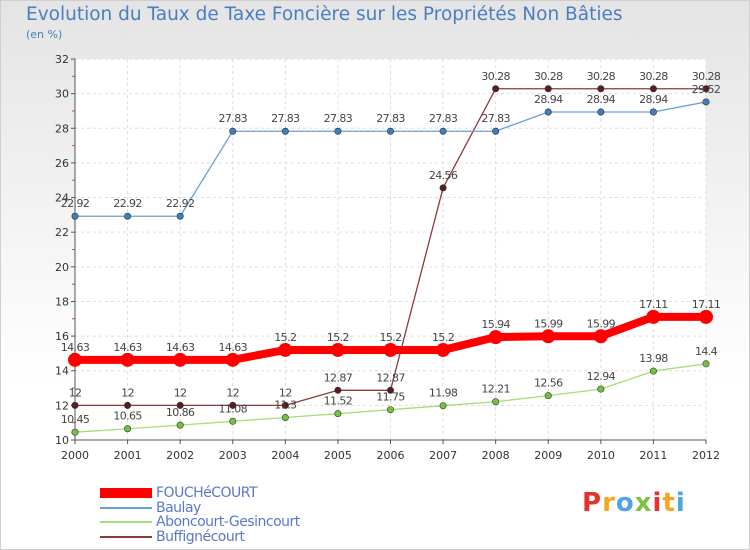 This screenshot has width=750, height=550. What do you see at coordinates (75, 419) in the screenshot?
I see `data-label: 10.45` at bounding box center [75, 419].